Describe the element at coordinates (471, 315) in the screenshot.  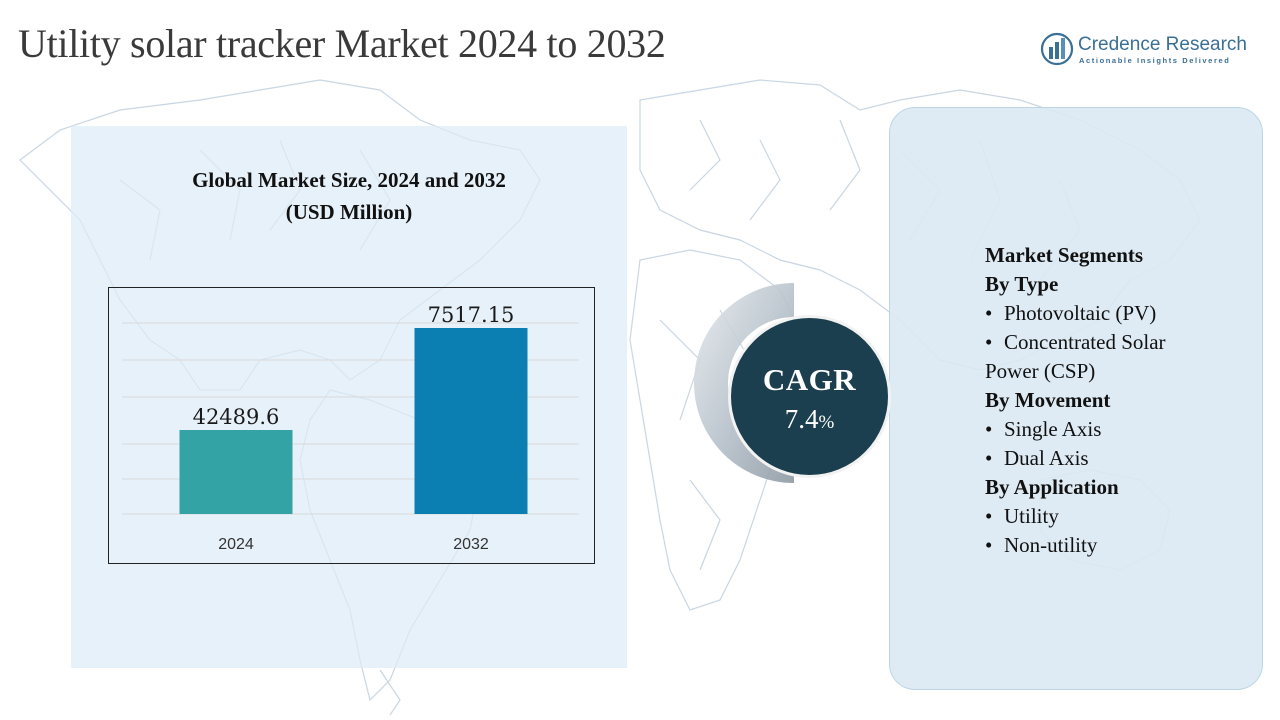
I see `data-label-2032: 7517.15` at that location.